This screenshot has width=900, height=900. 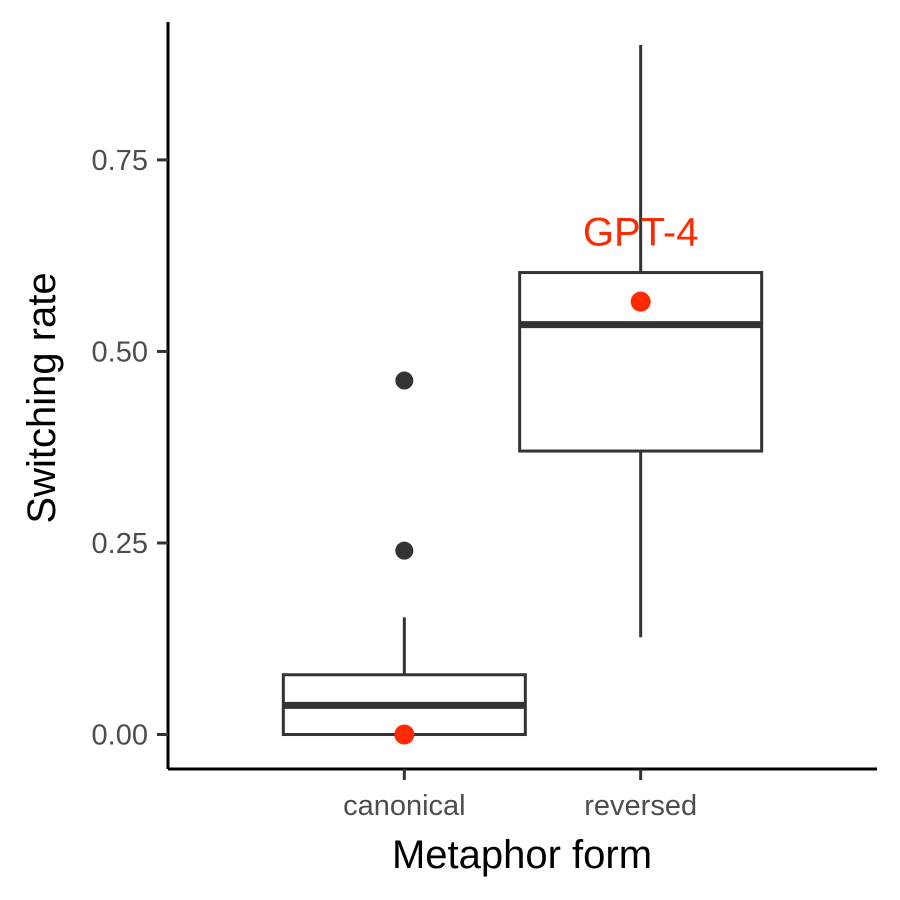 What do you see at coordinates (120, 161) in the screenshot?
I see `y-tick-label: 0.75` at bounding box center [120, 161].